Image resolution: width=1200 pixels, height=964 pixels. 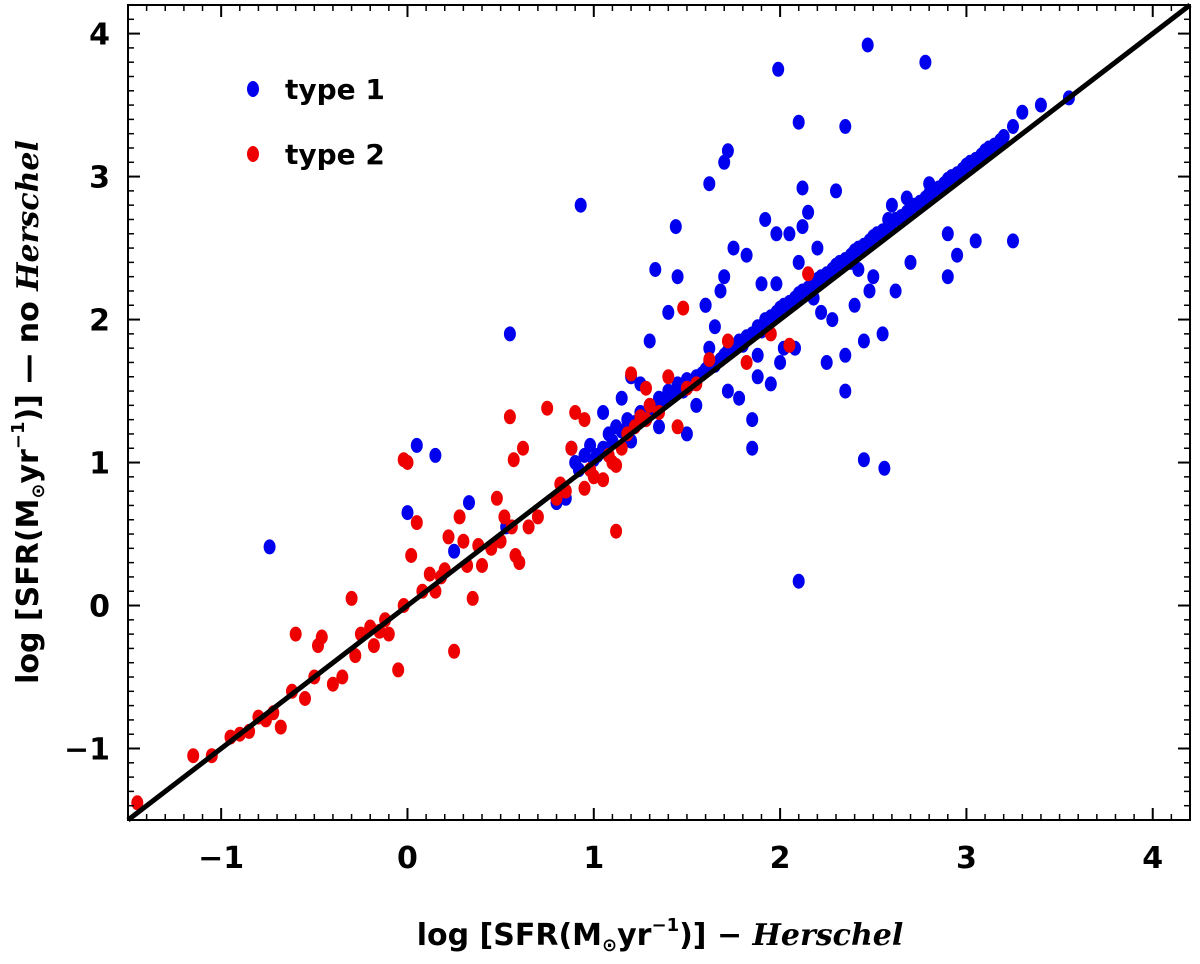 What do you see at coordinates (38, 491) in the screenshot?
I see `y-axis-title-sun: ⊙` at bounding box center [38, 491].